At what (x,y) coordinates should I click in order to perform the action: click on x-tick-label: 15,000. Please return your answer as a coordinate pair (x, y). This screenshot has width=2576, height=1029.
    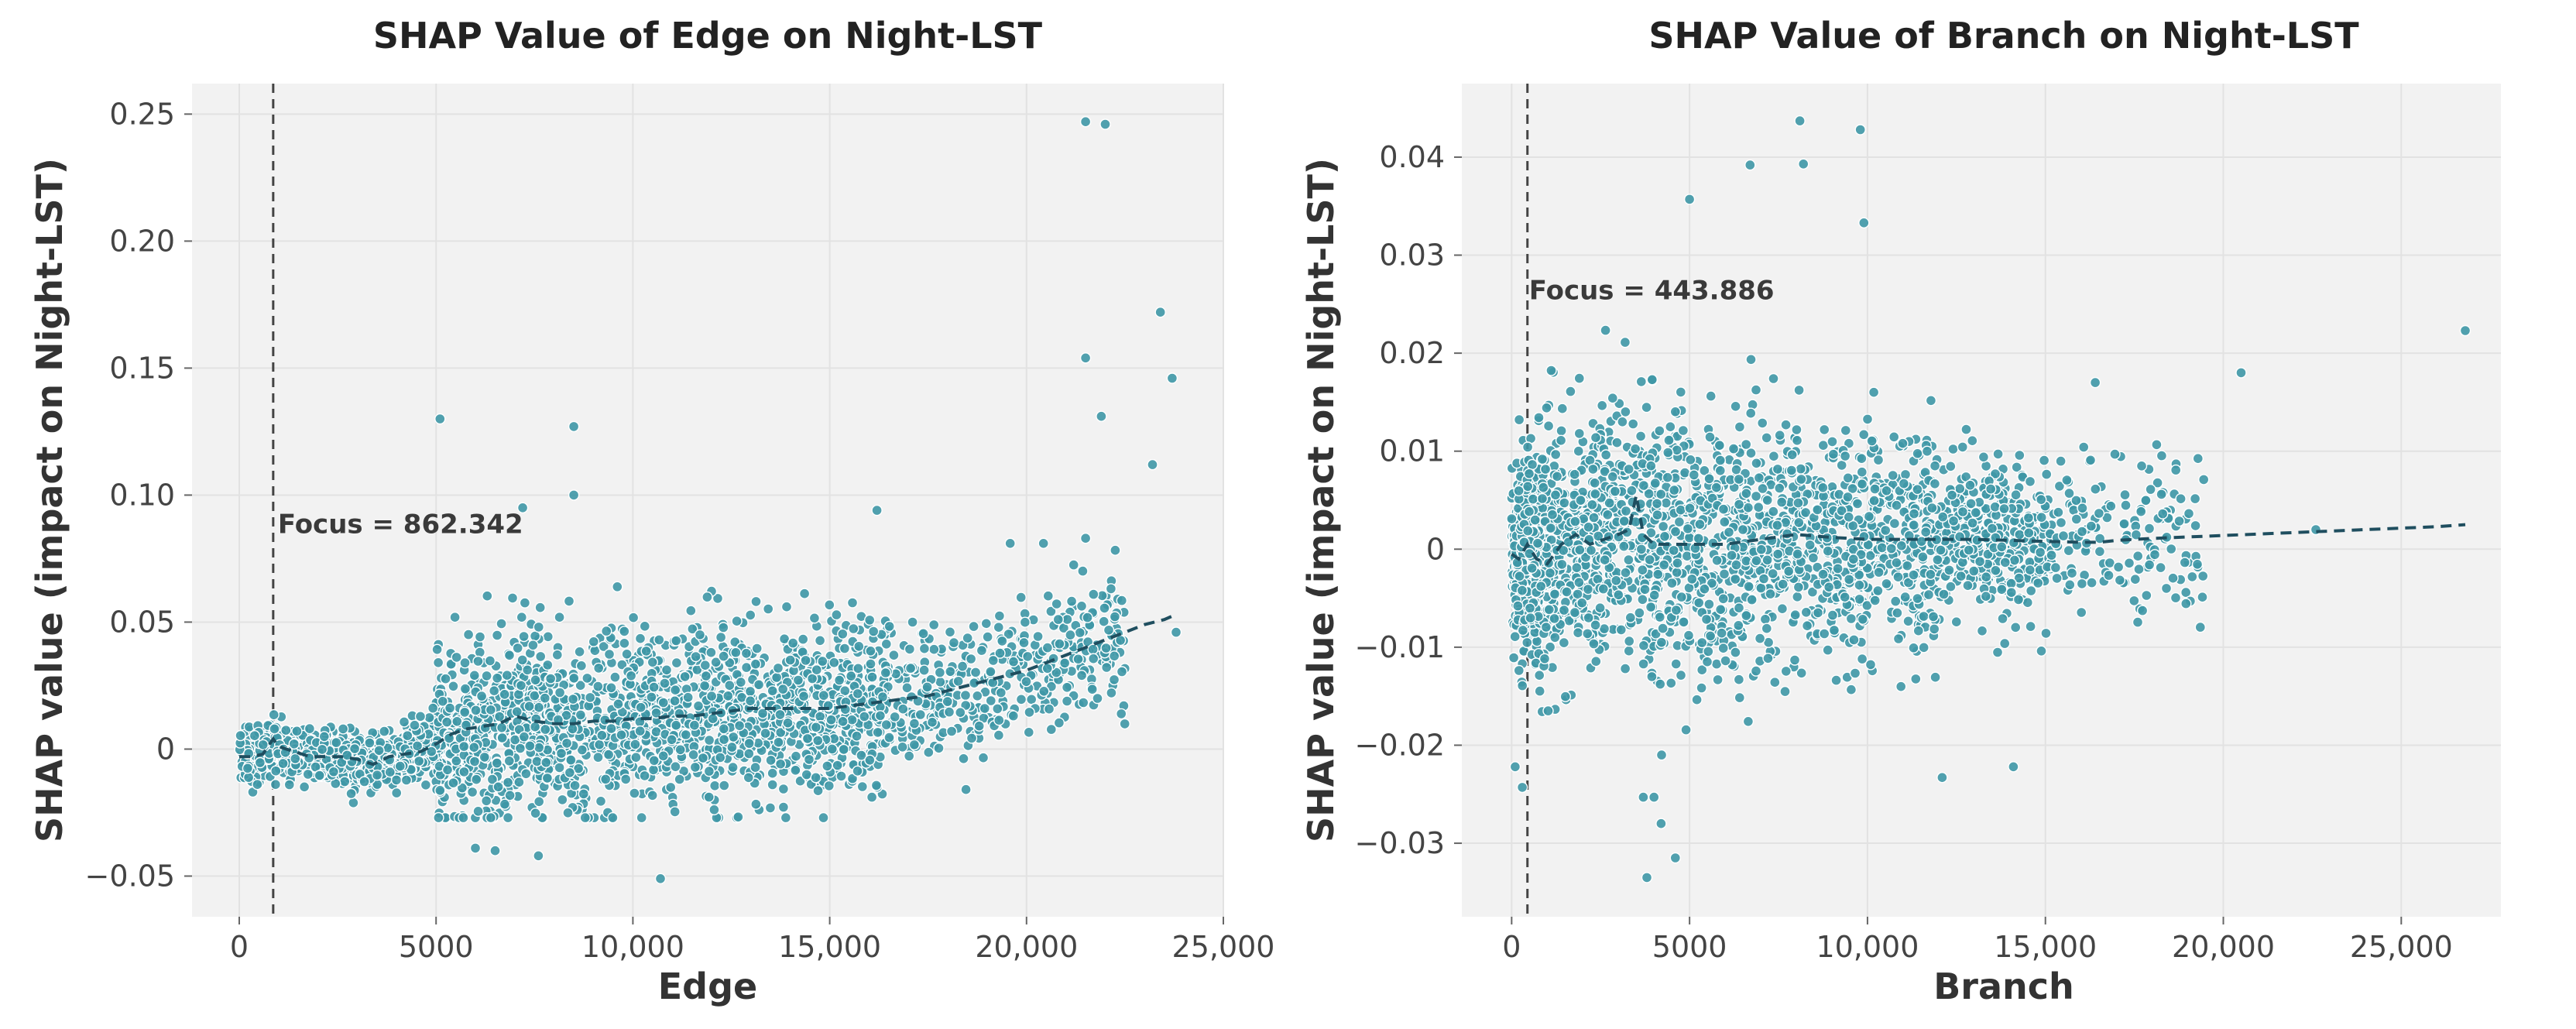
    Looking at the image, I should click on (829, 947).